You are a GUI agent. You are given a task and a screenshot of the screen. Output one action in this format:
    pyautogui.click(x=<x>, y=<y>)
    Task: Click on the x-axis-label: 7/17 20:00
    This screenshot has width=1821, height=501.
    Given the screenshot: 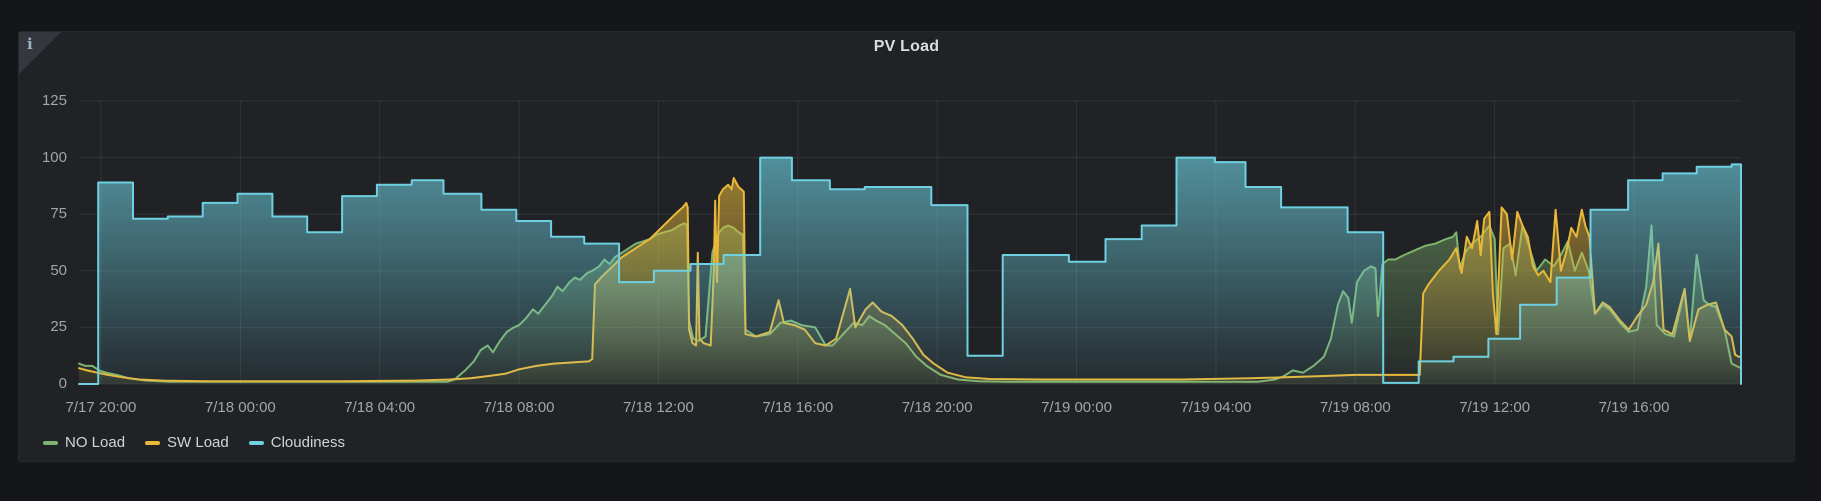 What is the action you would take?
    pyautogui.click(x=101, y=407)
    